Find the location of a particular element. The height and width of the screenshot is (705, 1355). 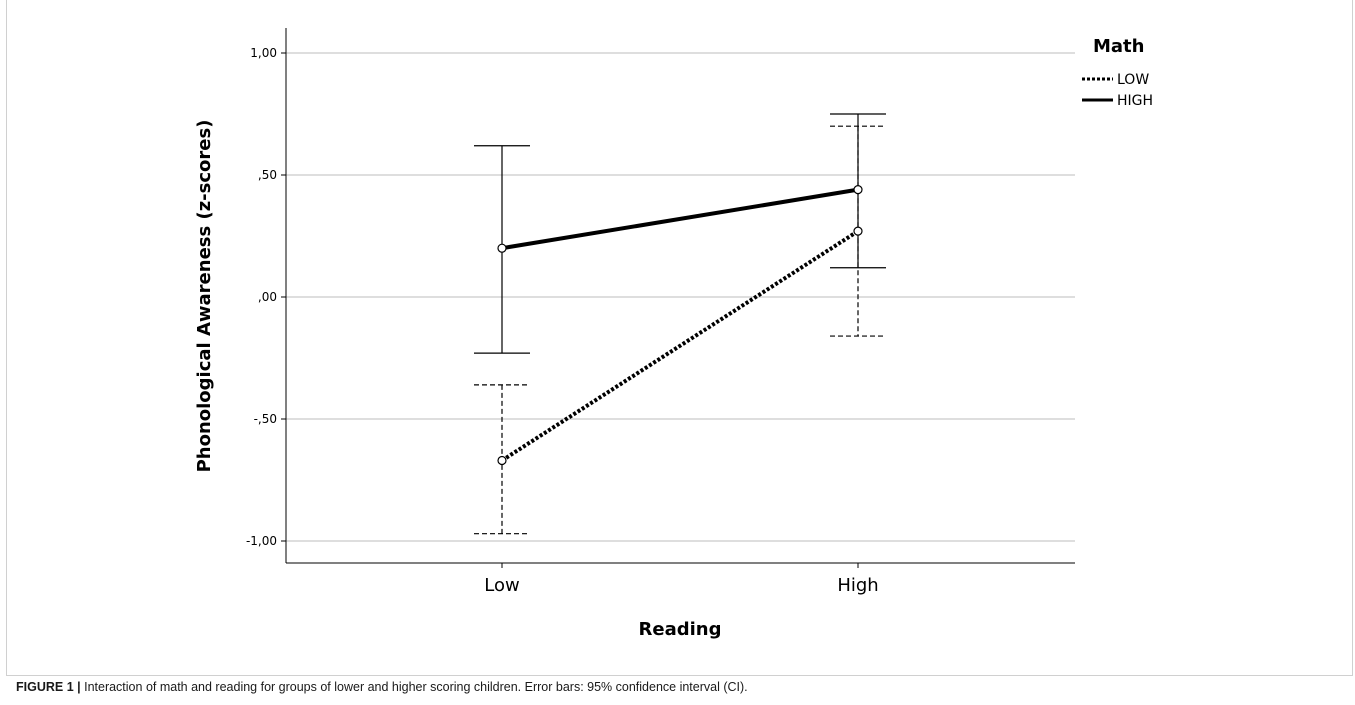

x-tick-label: High is located at coordinates (857, 585).